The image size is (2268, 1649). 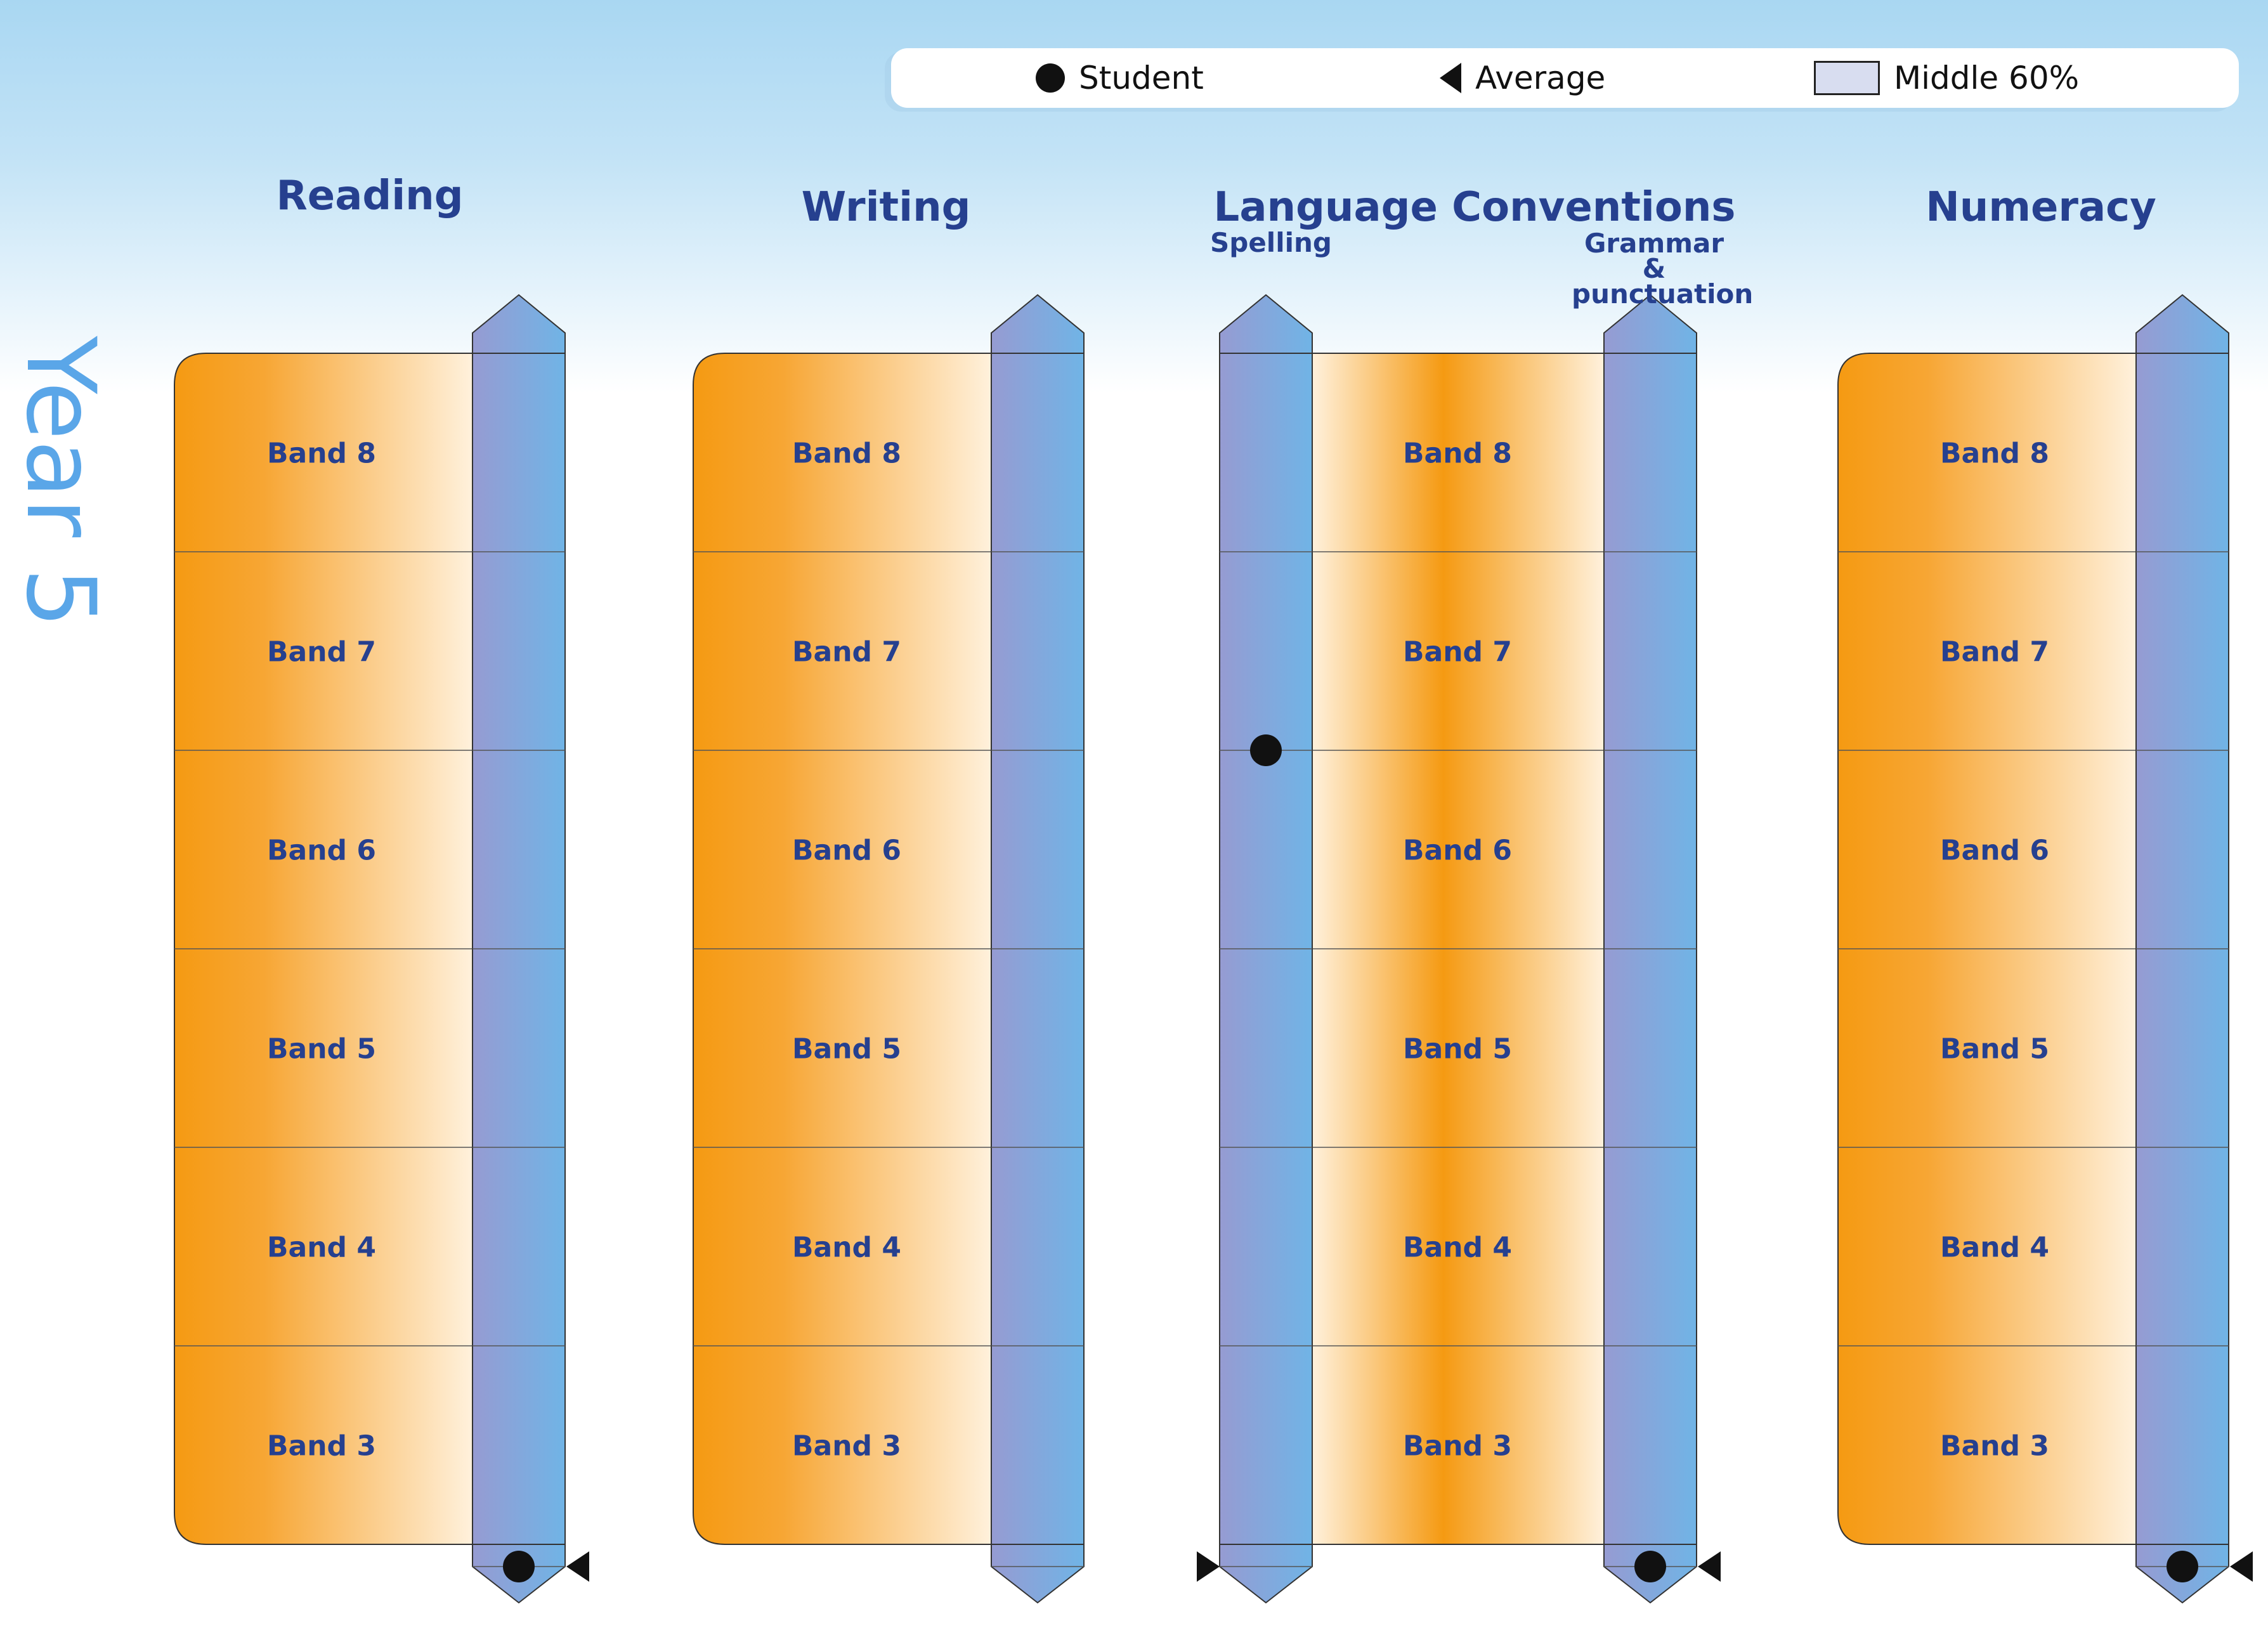 I want to click on legend-average-label: Average, so click(x=1540, y=78).